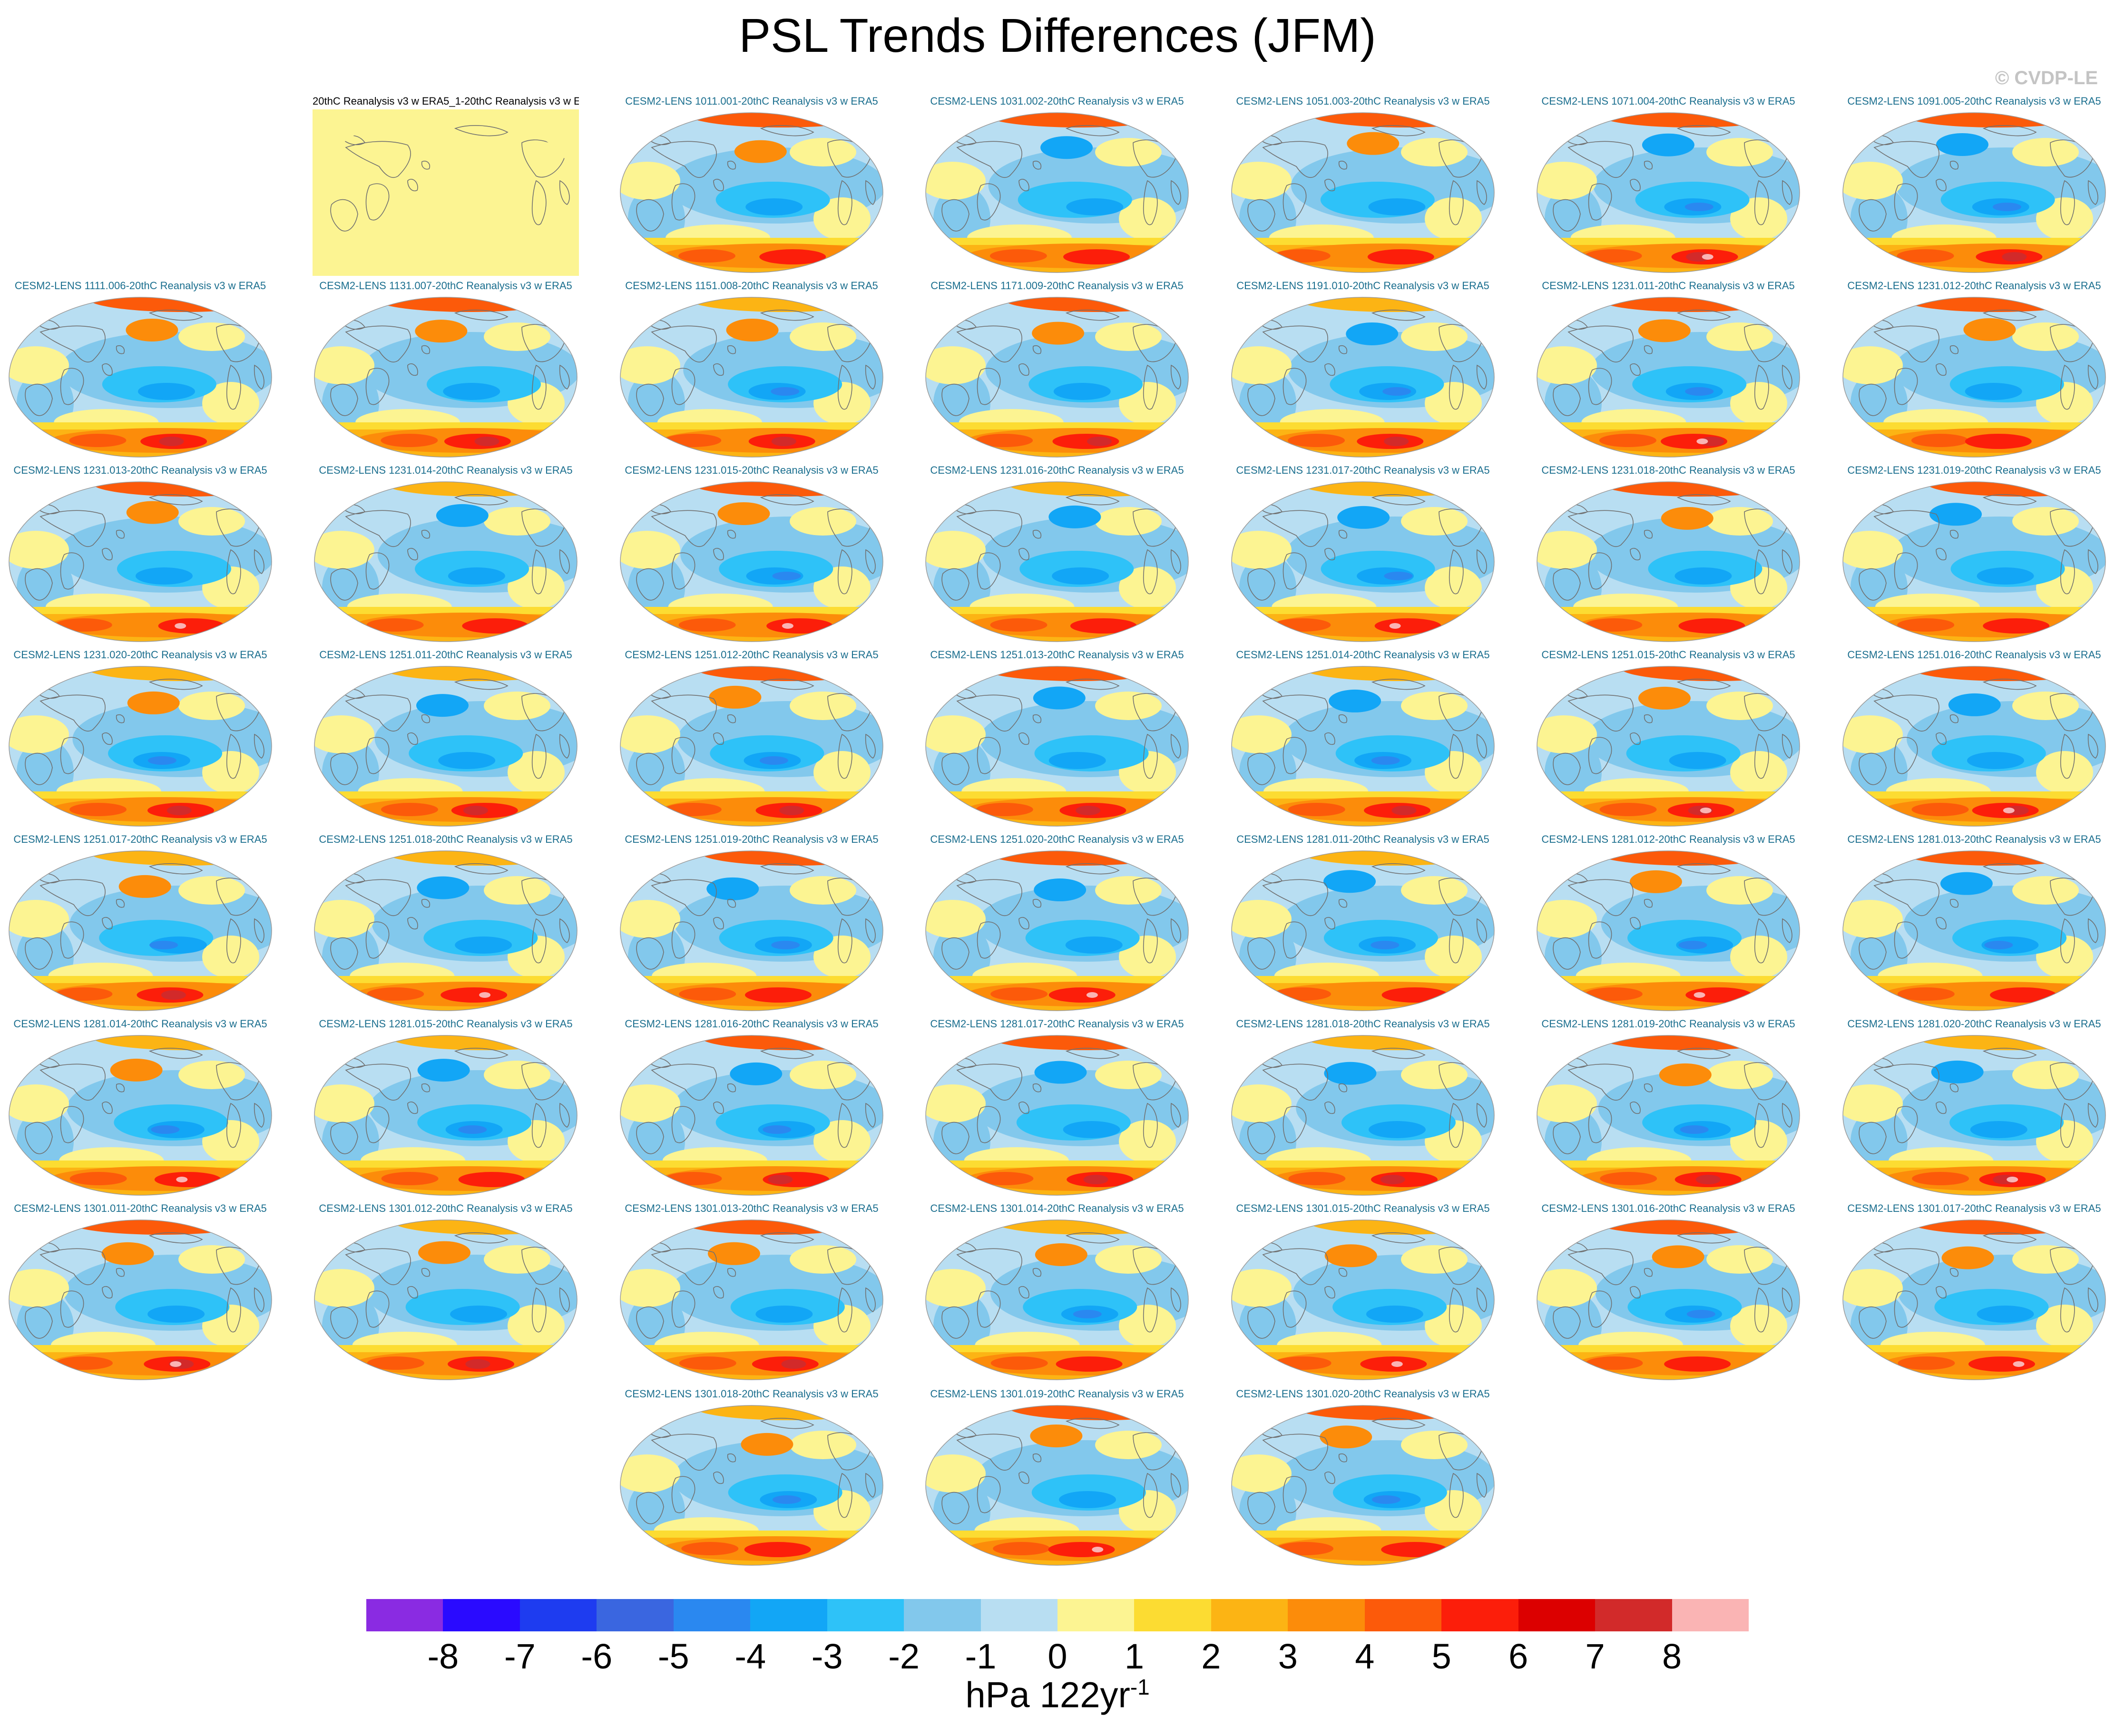 The height and width of the screenshot is (1736, 2115). Describe the element at coordinates (1211, 1657) in the screenshot. I see `colorbar-tick-label: 2` at that location.